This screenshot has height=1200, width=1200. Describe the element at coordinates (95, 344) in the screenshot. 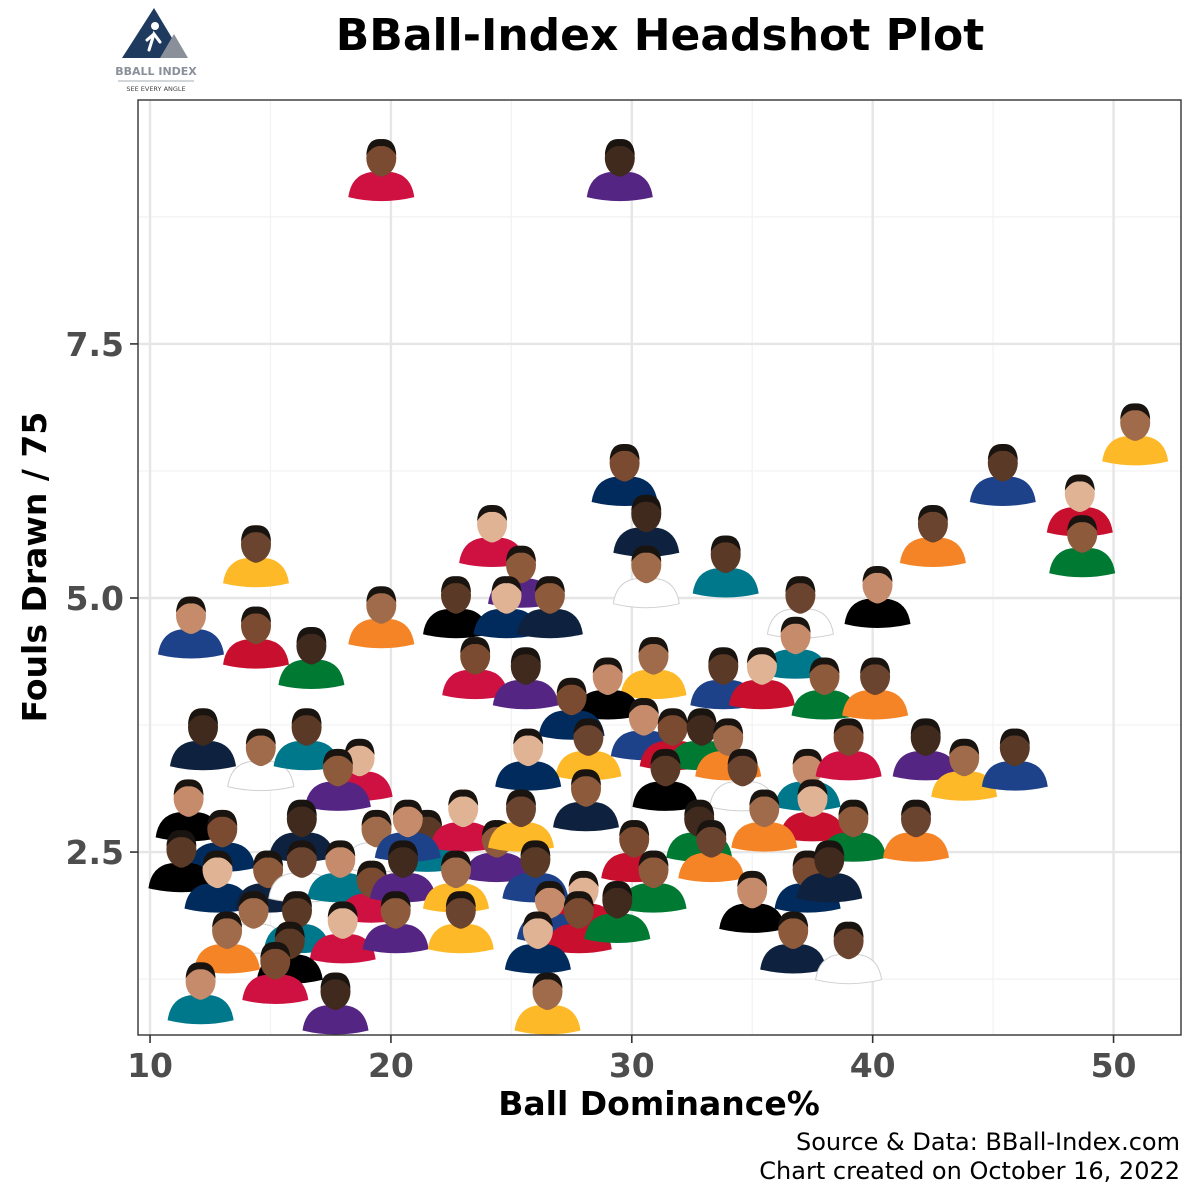

I see `y-tick-label: 7.5` at that location.